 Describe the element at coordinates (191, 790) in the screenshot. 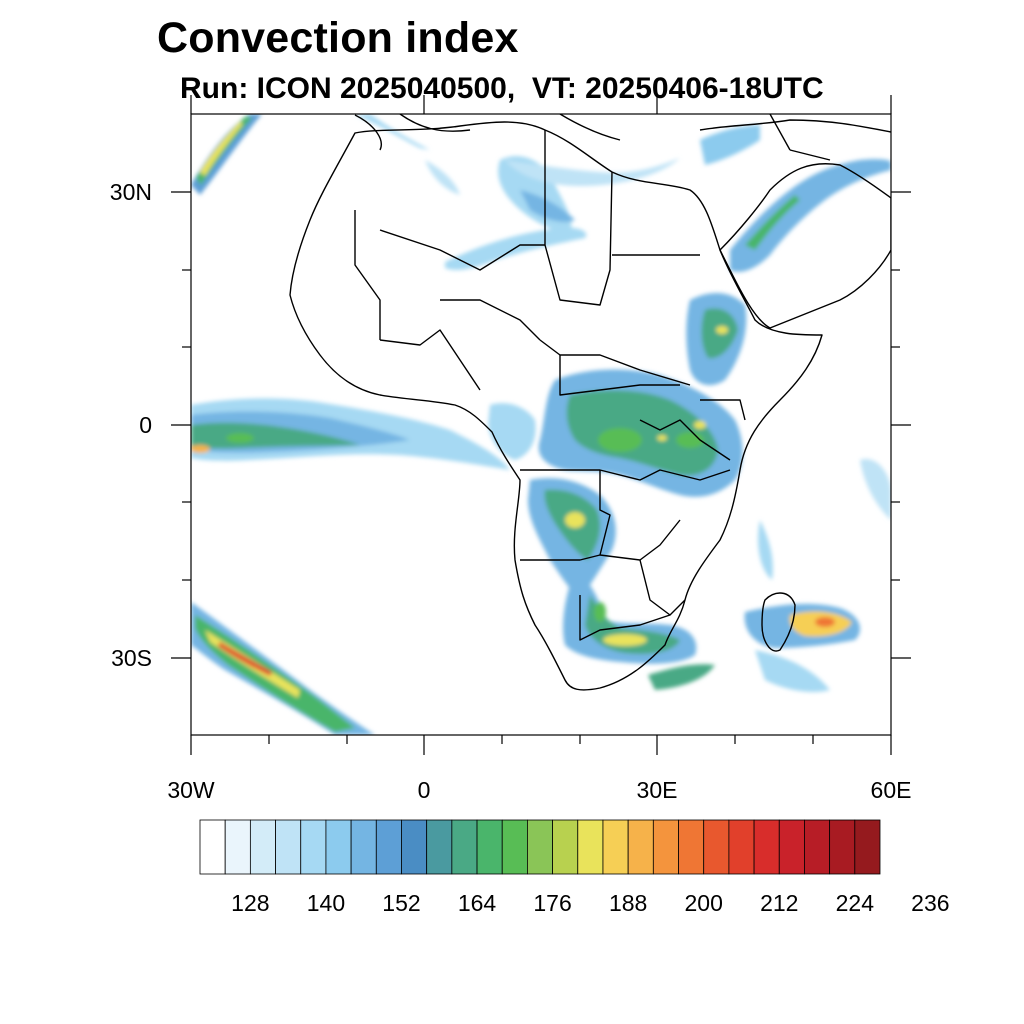

I see `x-tick-label: 30W` at that location.